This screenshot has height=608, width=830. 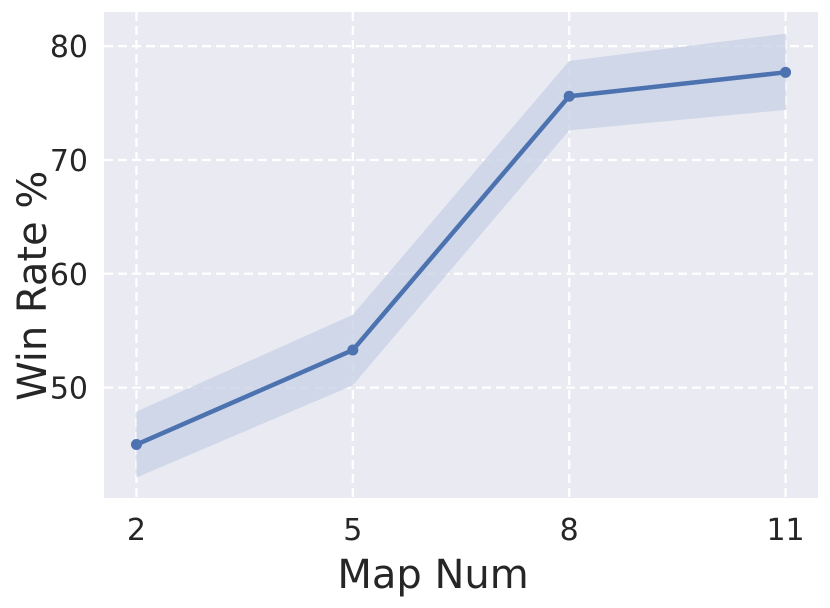 I want to click on x-tick-label: 5, so click(x=352, y=530).